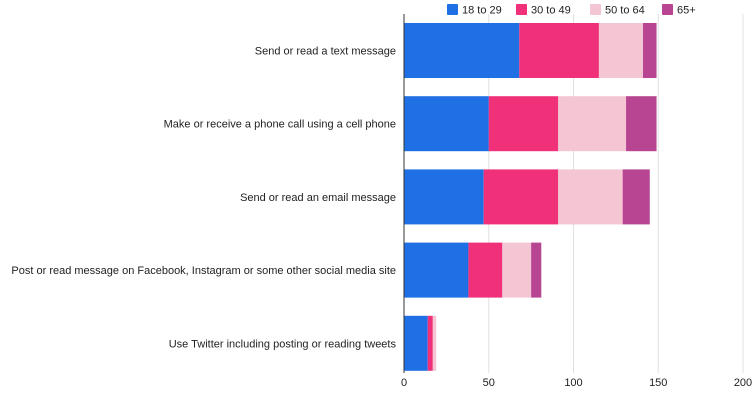  Describe the element at coordinates (686, 11) in the screenshot. I see `legend-label-4: 65+` at that location.